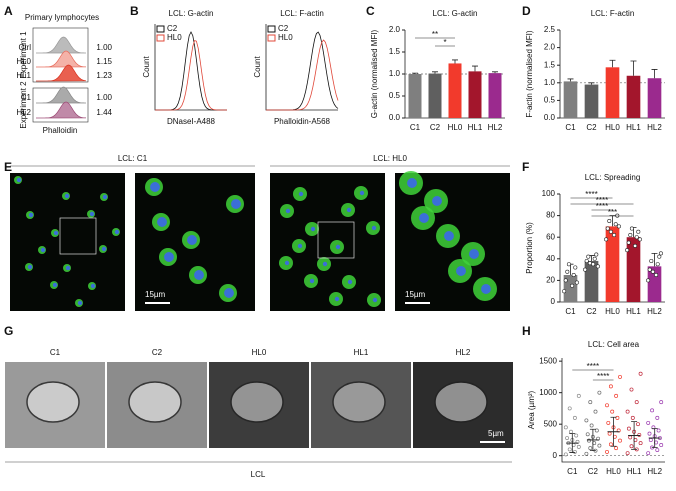 The height and width of the screenshot is (491, 676). Describe the element at coordinates (104, 61) in the screenshot. I see `row-value: 1.15` at that location.